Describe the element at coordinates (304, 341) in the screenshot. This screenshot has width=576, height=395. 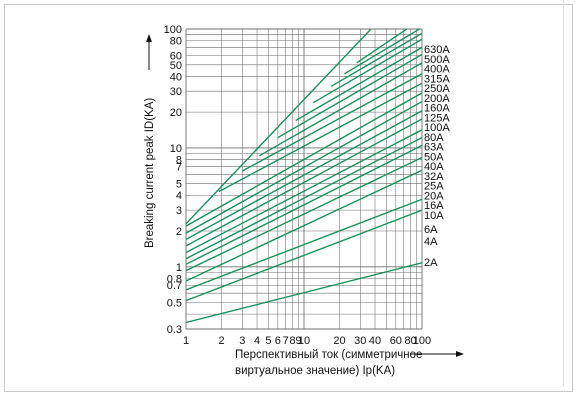
I see `x-tick-label: 10` at that location.